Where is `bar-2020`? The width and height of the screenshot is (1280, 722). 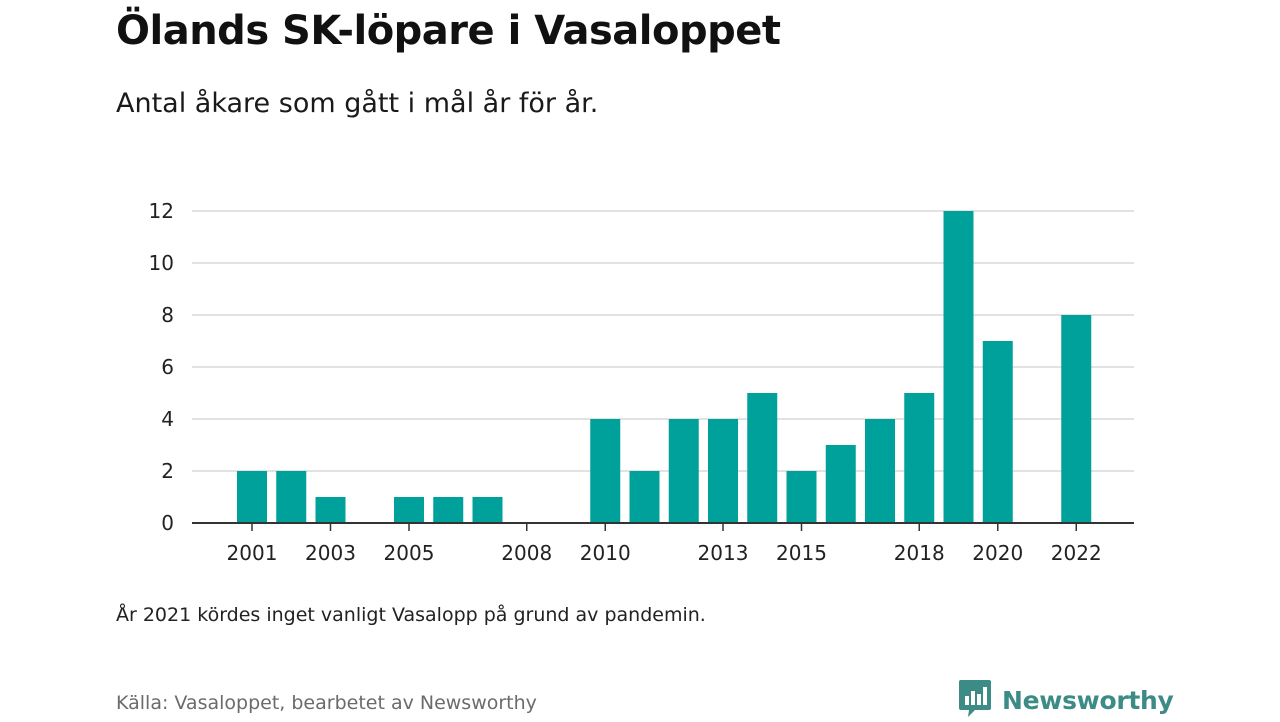 bar-2020 is located at coordinates (997, 432).